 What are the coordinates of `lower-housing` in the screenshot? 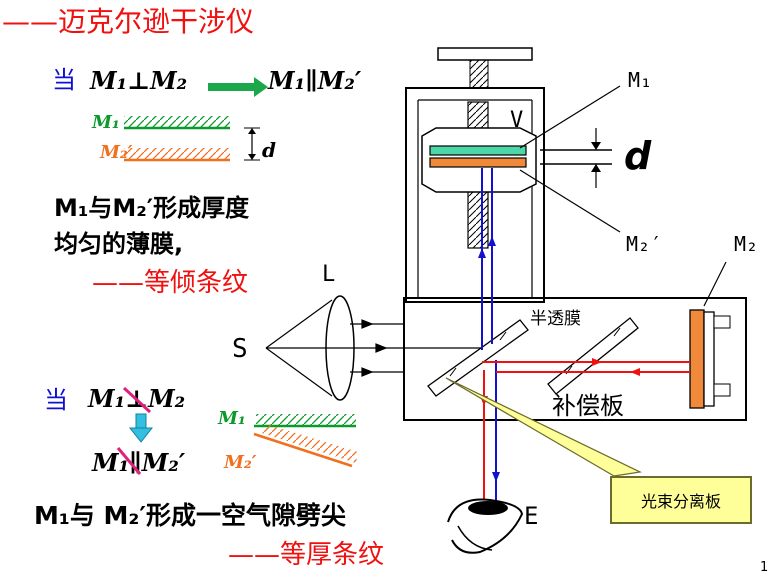 It's located at (575, 359).